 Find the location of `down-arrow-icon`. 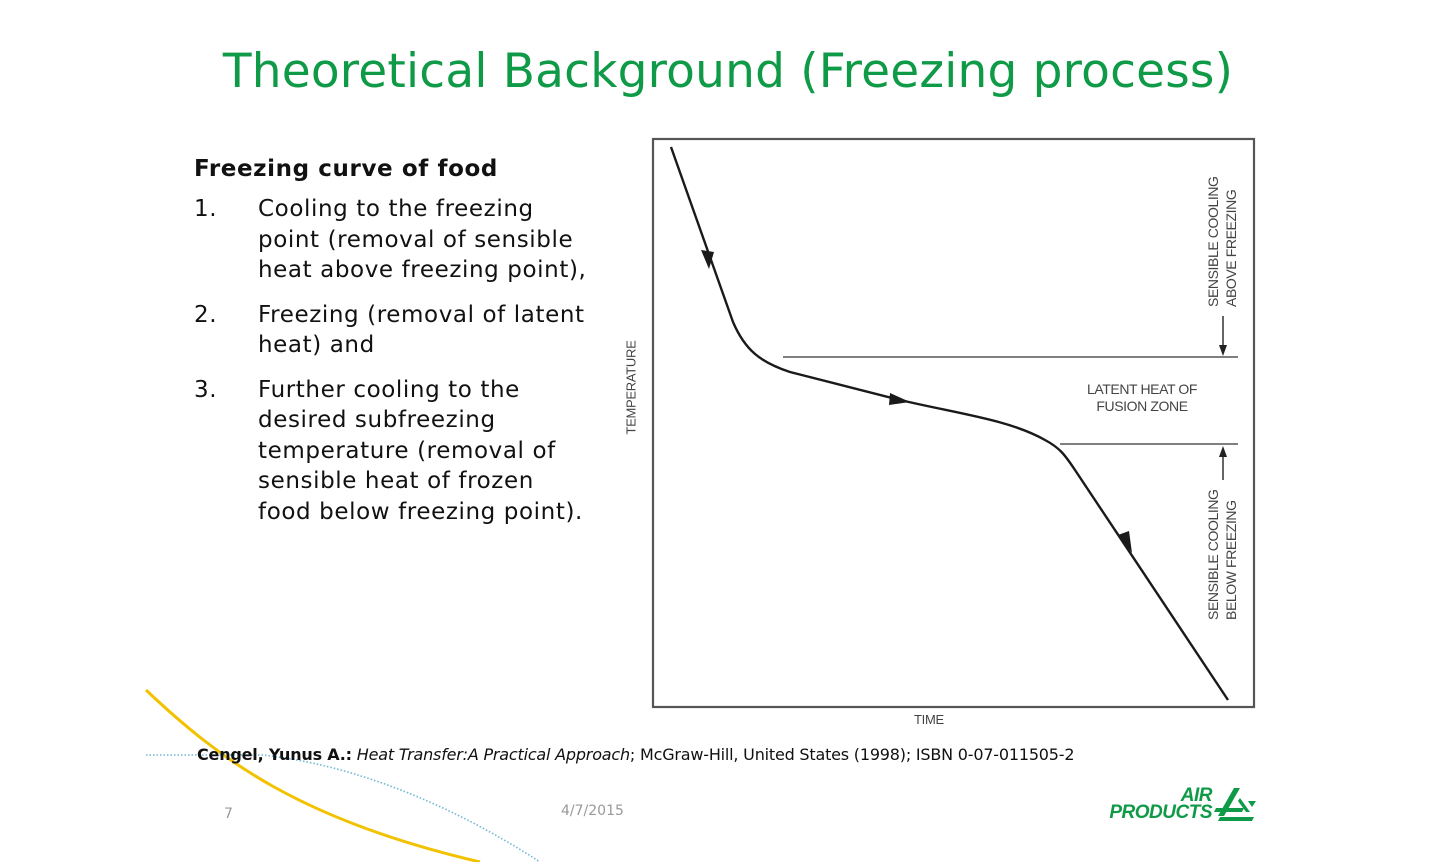

down-arrow-icon is located at coordinates (1223, 350).